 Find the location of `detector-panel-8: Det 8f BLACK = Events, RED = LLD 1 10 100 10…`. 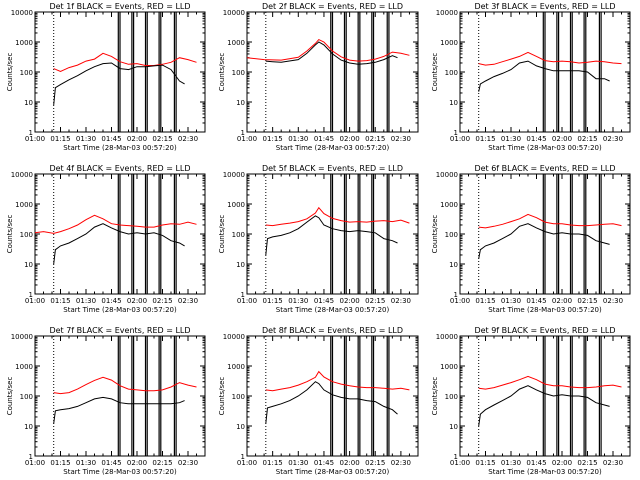

detector-panel-8: Det 8f BLACK = Events, RED = LLD 1 10 100 10… is located at coordinates (318, 401).